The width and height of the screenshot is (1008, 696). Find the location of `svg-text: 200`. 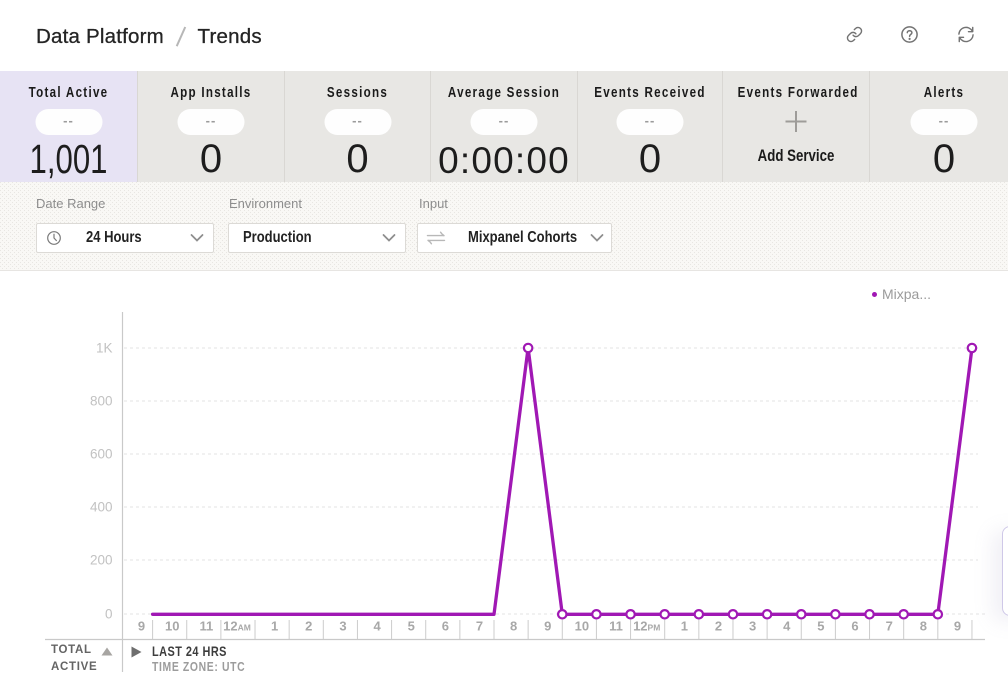

svg-text: 200 is located at coordinates (101, 560).